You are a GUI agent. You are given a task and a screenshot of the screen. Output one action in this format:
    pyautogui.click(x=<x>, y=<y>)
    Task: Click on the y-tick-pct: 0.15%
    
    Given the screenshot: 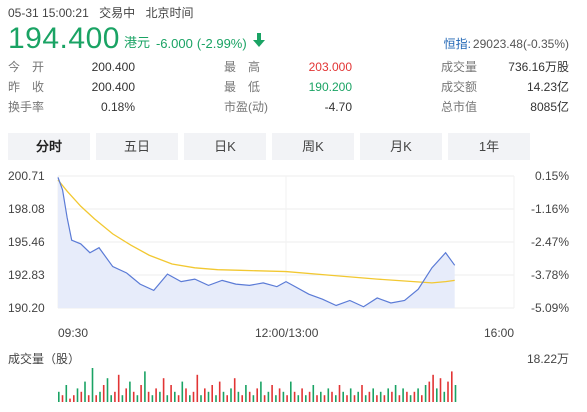 What is the action you would take?
    pyautogui.click(x=551, y=176)
    